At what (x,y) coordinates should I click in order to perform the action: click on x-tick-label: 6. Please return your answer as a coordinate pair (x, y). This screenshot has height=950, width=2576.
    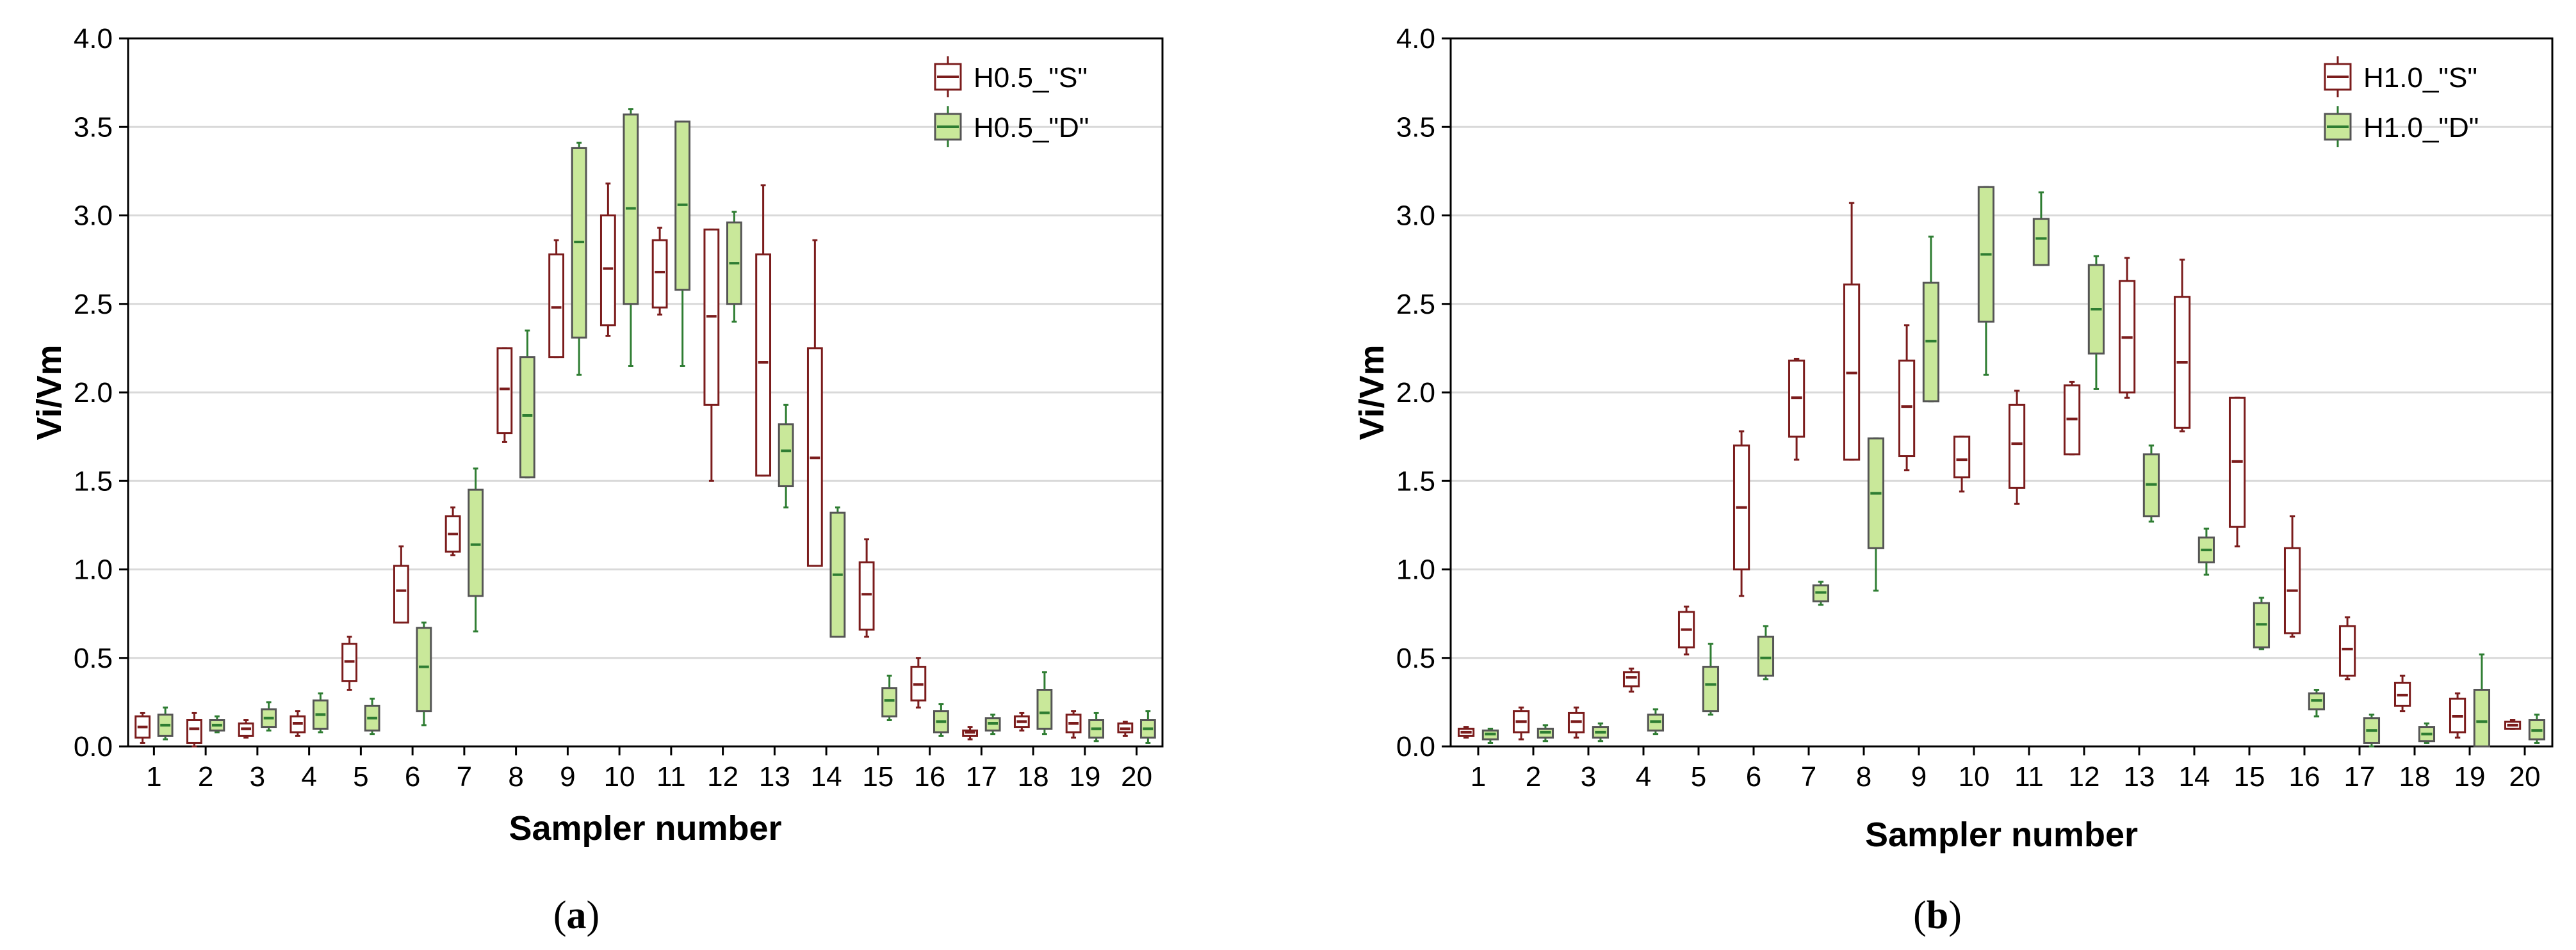
    Looking at the image, I should click on (412, 777).